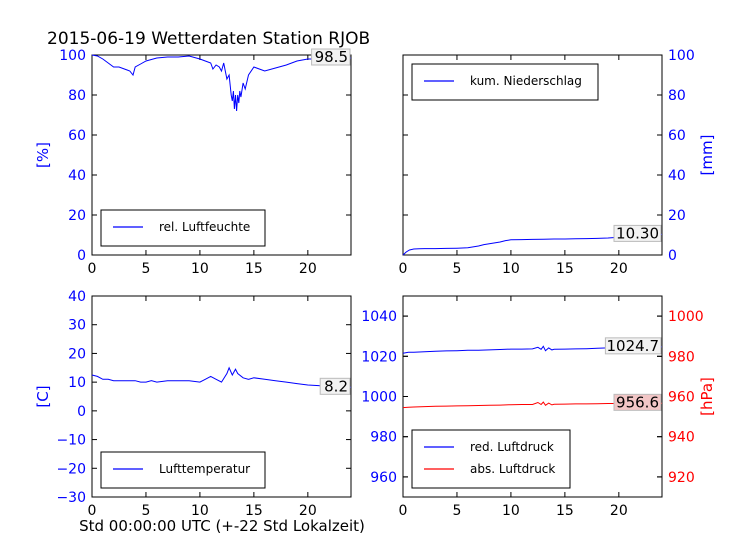  I want to click on y-tick-label: 940, so click(681, 438).